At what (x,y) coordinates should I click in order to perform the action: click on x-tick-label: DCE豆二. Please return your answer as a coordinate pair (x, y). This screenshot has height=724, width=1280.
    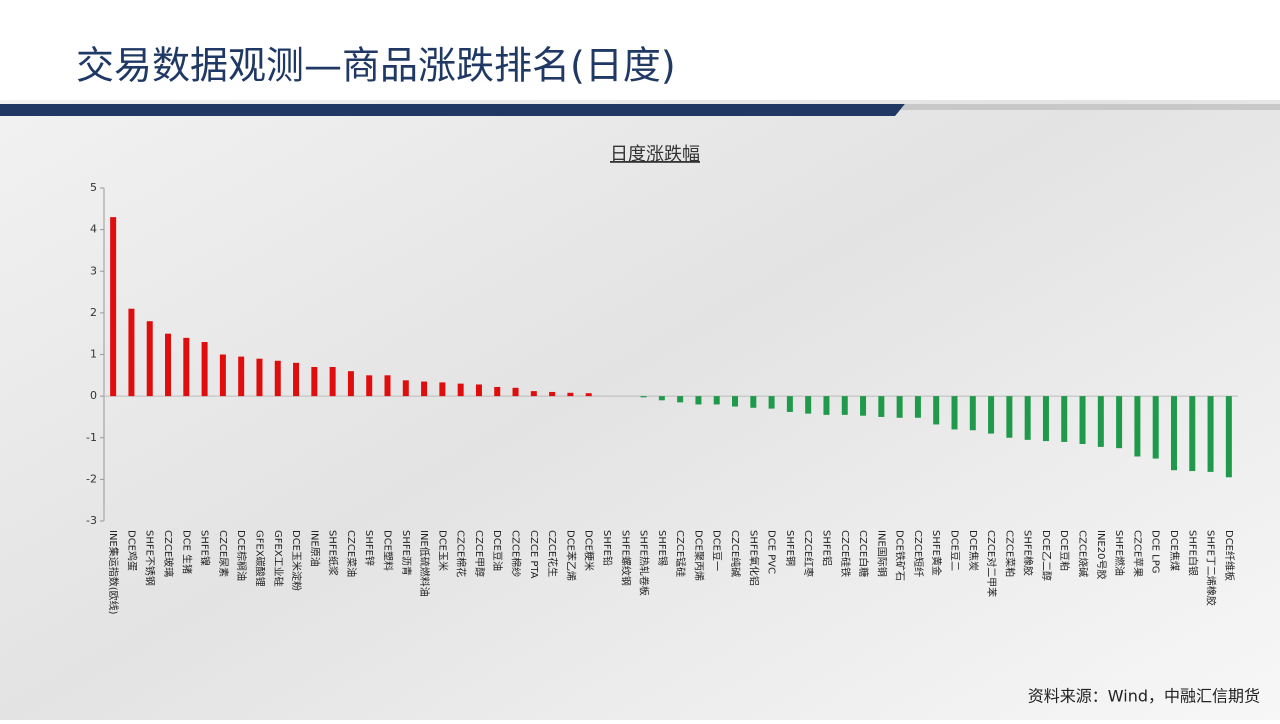
    Looking at the image, I should click on (955, 550).